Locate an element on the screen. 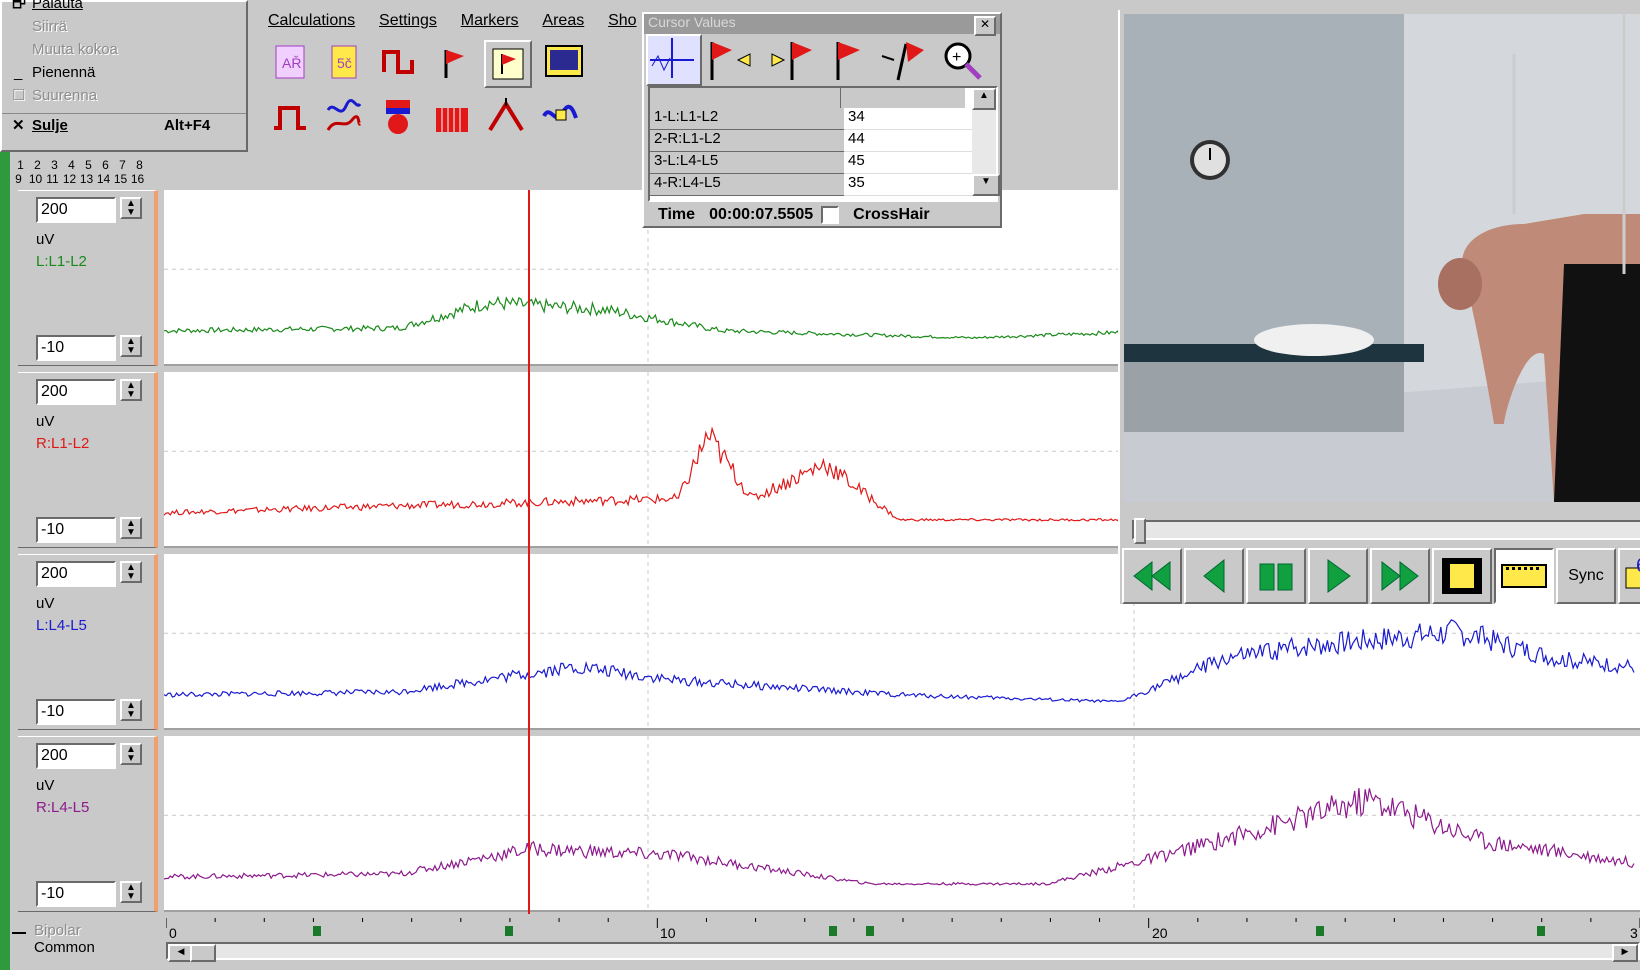  table-row: 1-L:L1-L2 34 is located at coordinates (823, 119).